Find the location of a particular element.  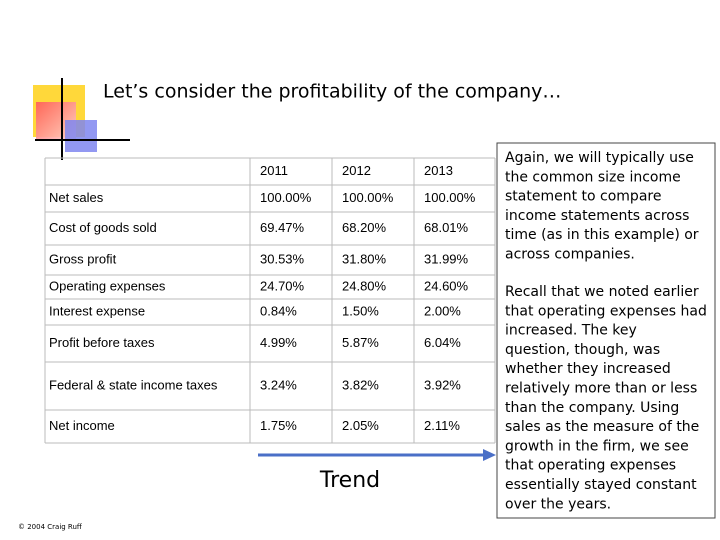

row-label: Interest expense is located at coordinates (97, 310).